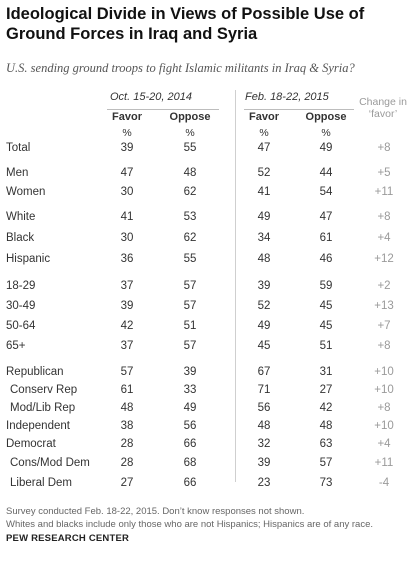 The image size is (415, 563). What do you see at coordinates (16, 346) in the screenshot?
I see `row-label: 65+` at bounding box center [16, 346].